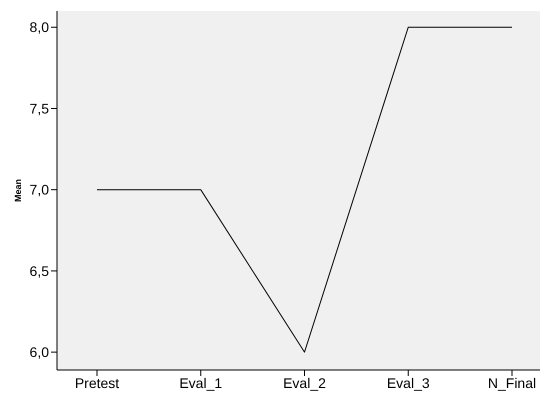  What do you see at coordinates (40, 108) in the screenshot?
I see `y-tick-label: 7,5` at bounding box center [40, 108].